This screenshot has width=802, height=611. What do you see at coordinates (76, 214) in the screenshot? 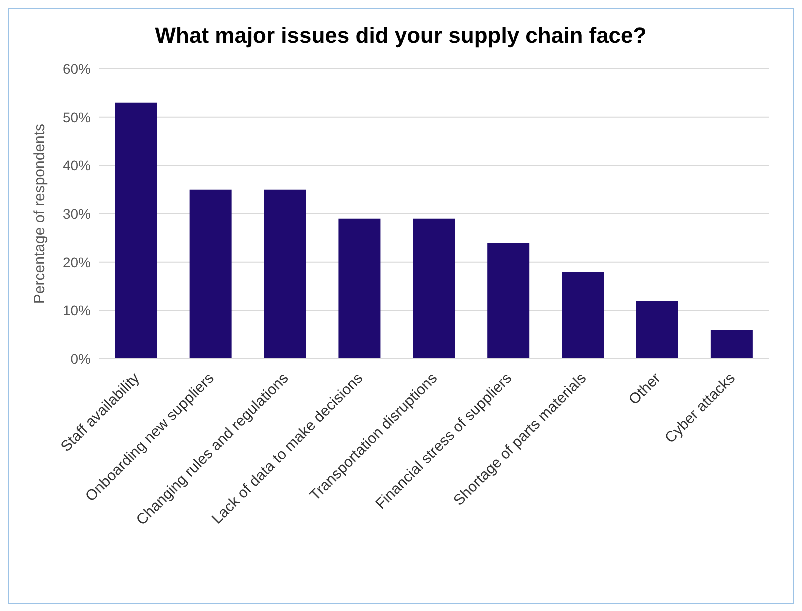
I see `y-tick-label: 30%` at bounding box center [76, 214].